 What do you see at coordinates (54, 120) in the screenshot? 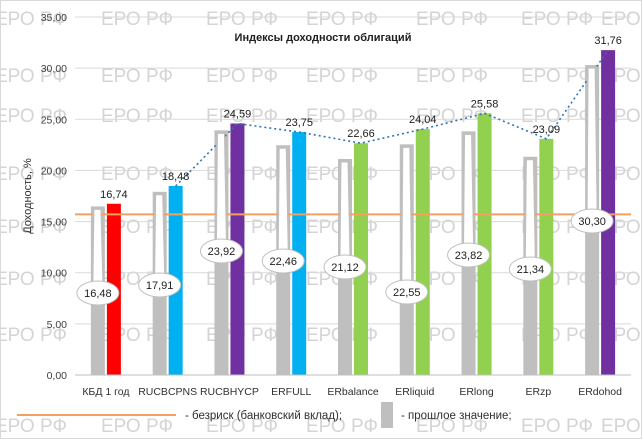
I see `y-tick-label: 25,00` at bounding box center [54, 120].